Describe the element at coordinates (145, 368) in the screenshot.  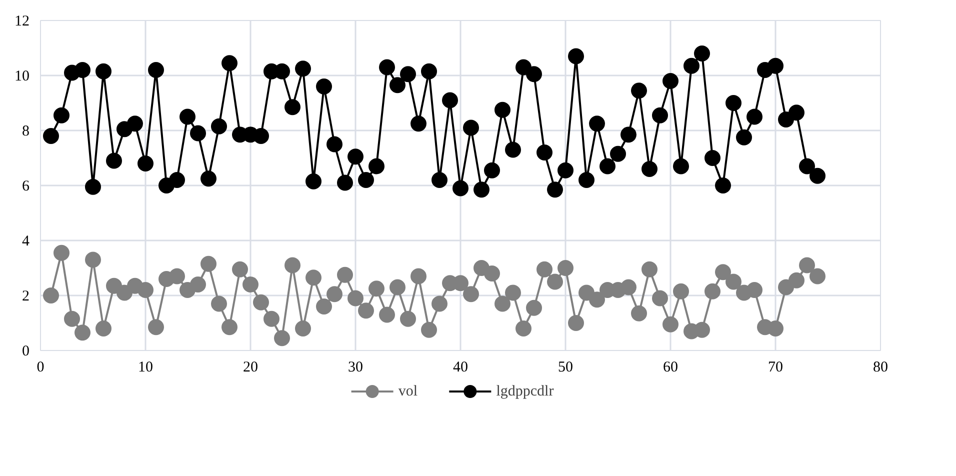
I see `x-tick-label: 10` at that location.